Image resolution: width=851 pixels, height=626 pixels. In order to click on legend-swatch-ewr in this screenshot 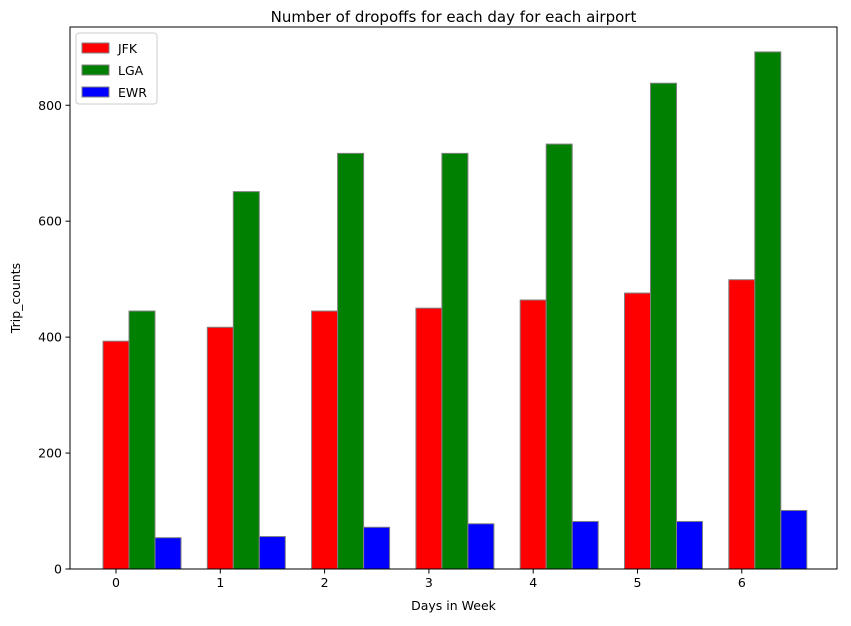, I will do `click(95, 92)`.